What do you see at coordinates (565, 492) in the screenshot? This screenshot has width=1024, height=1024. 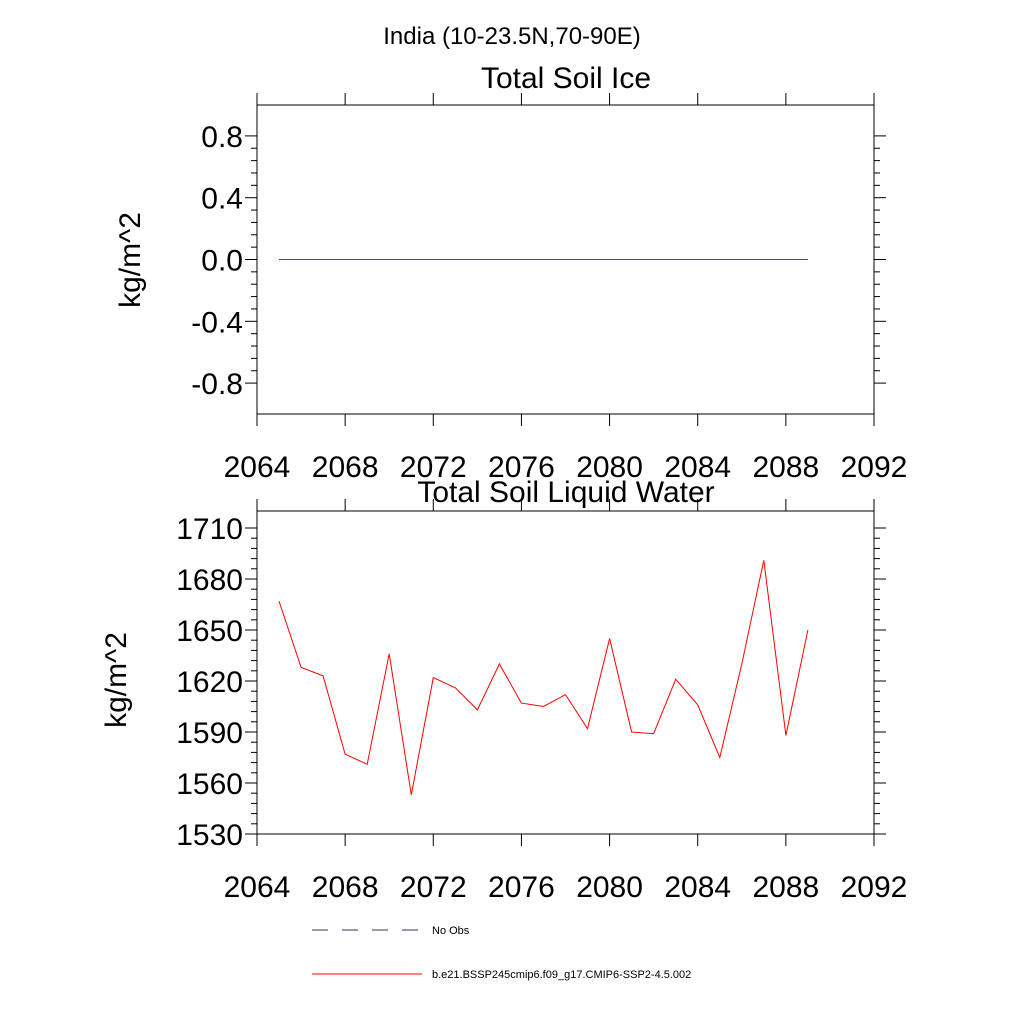 I see `chart-title: Total Soil Liquid Water` at bounding box center [565, 492].